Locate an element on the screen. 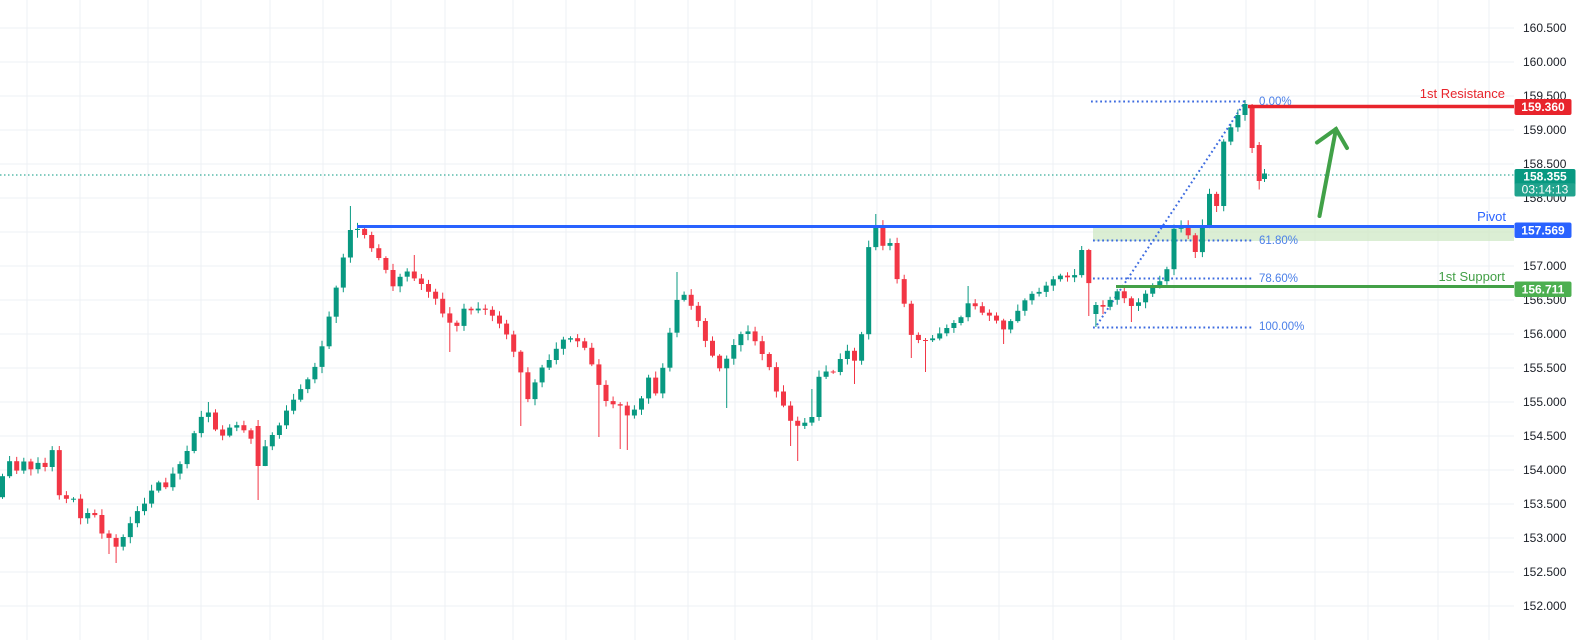  svg-text: 160.500 is located at coordinates (1545, 28).